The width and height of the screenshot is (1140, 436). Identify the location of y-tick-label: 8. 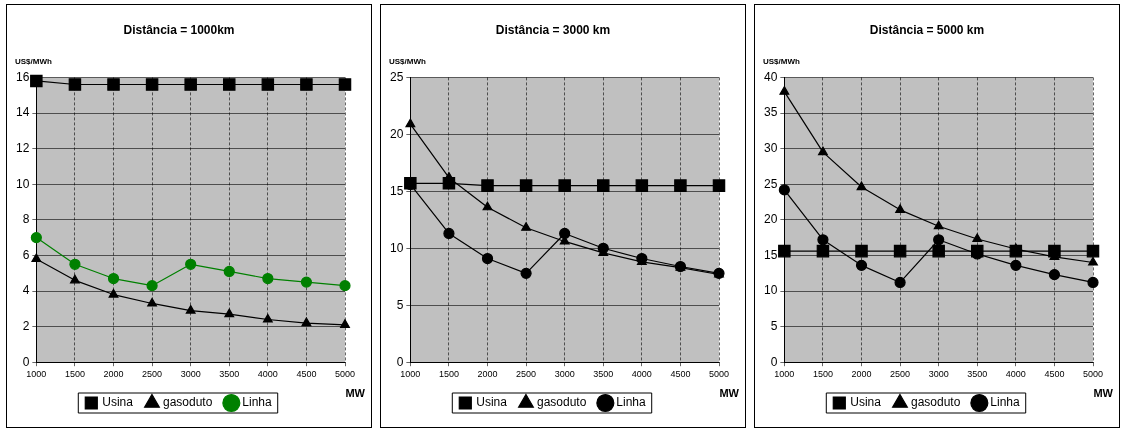
(26, 219).